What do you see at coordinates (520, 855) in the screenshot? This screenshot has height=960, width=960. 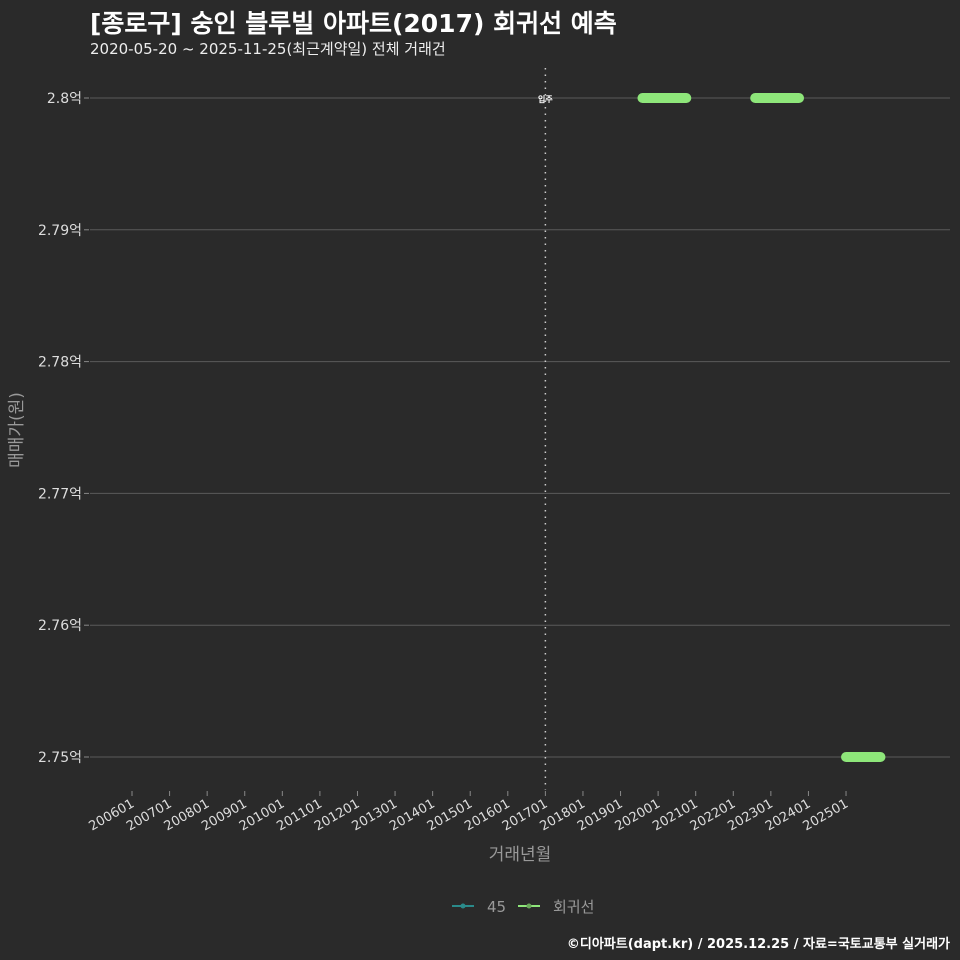 I see `x-axis-label: 거래년월` at bounding box center [520, 855].